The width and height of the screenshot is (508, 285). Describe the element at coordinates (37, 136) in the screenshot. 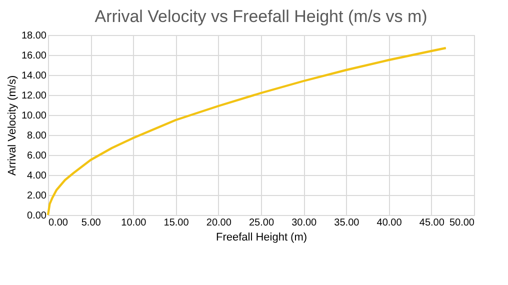

I see `y-tick-label: 8.00` at that location.